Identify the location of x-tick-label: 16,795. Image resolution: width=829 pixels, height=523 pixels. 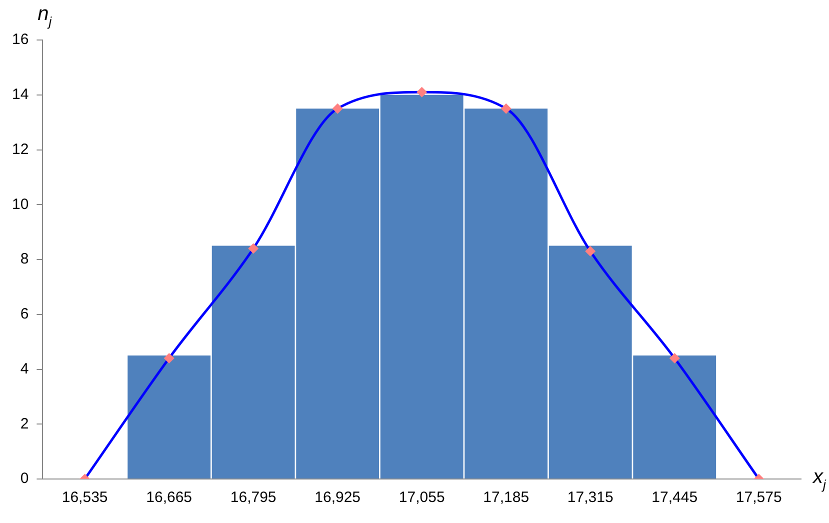
(253, 497).